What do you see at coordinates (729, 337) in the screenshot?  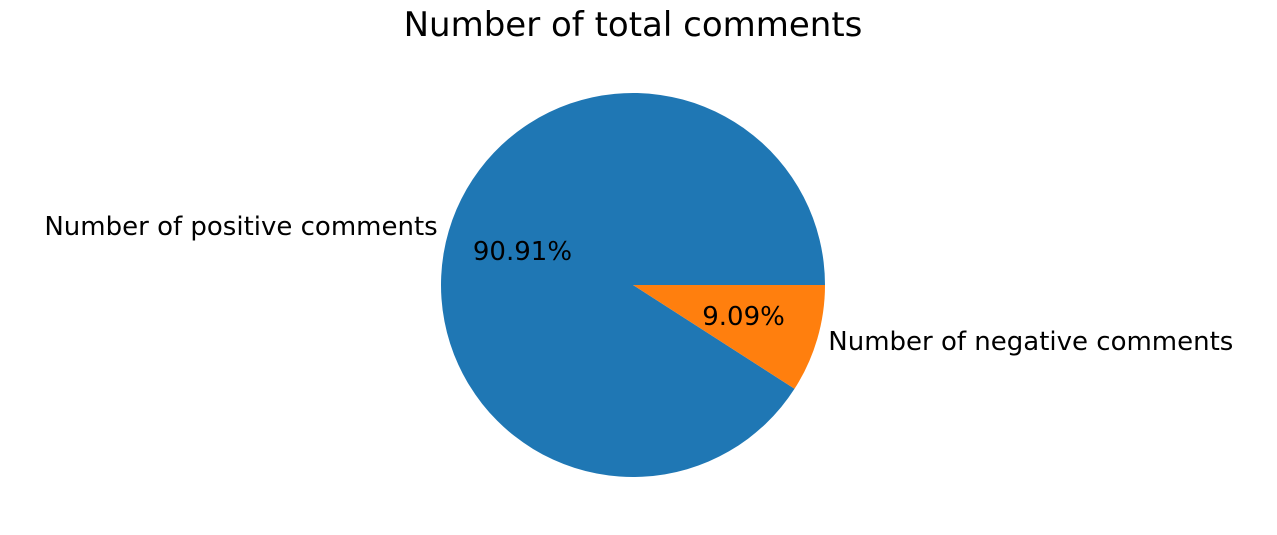 I see `pie-slice-negative` at bounding box center [729, 337].